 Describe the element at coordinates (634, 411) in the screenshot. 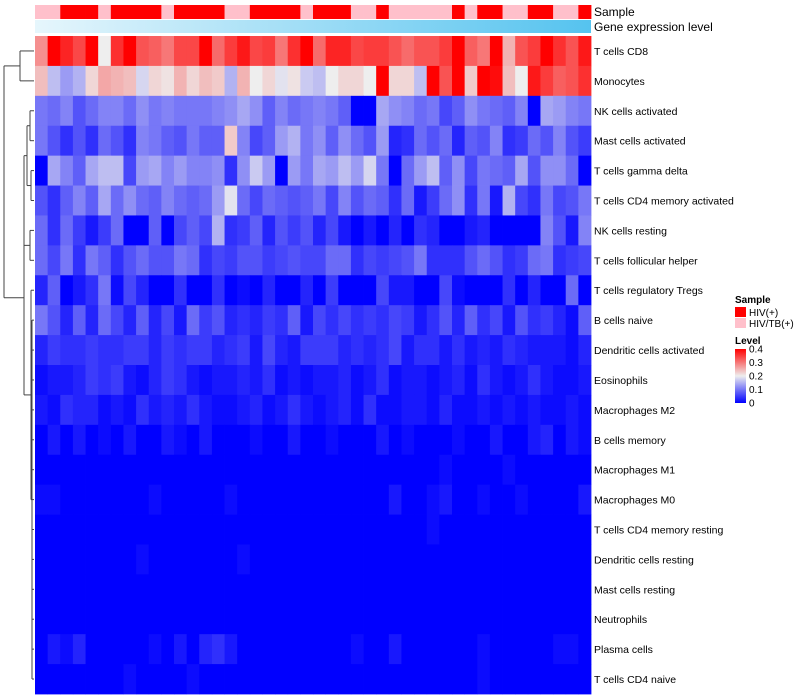

I see `row-label: Macrophages M2` at that location.